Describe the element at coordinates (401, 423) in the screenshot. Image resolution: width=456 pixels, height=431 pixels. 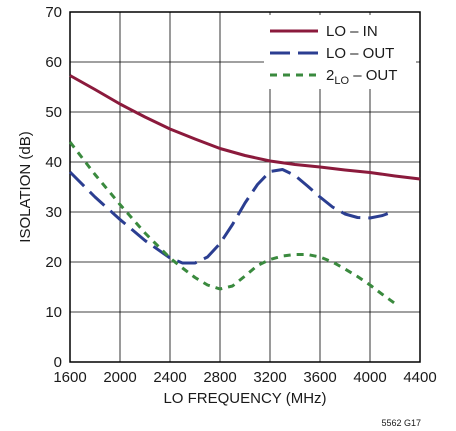
I see `figure-id: 5562 G17` at that location.